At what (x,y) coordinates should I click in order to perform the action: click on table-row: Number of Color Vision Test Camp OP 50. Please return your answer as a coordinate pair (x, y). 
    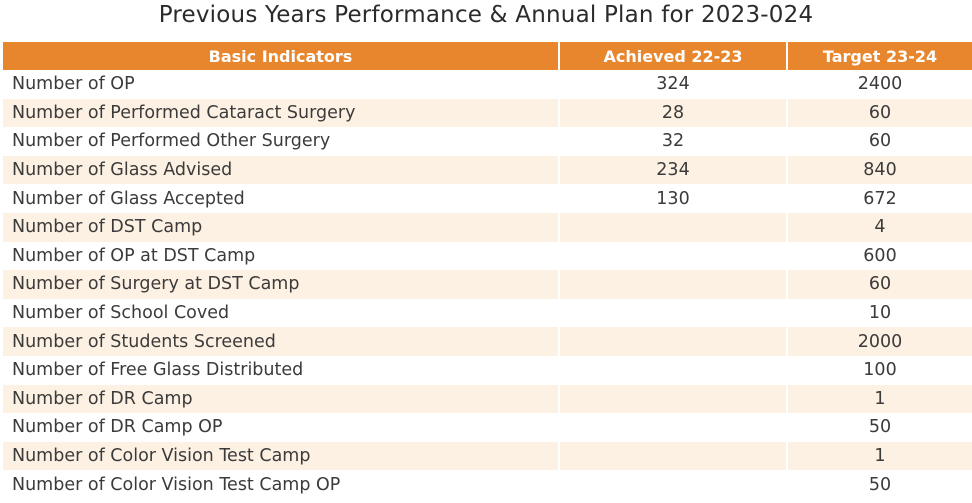
    Looking at the image, I should click on (487, 484).